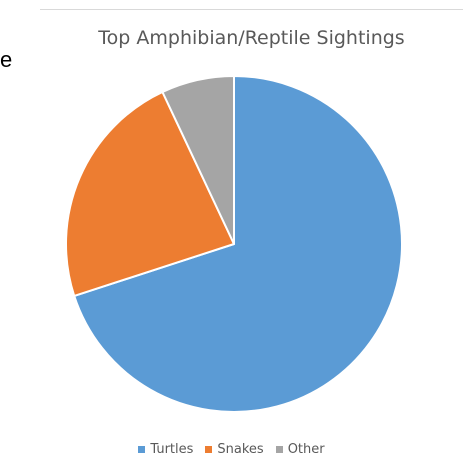 The width and height of the screenshot is (463, 473). I want to click on legend-item-other: Other, so click(300, 449).